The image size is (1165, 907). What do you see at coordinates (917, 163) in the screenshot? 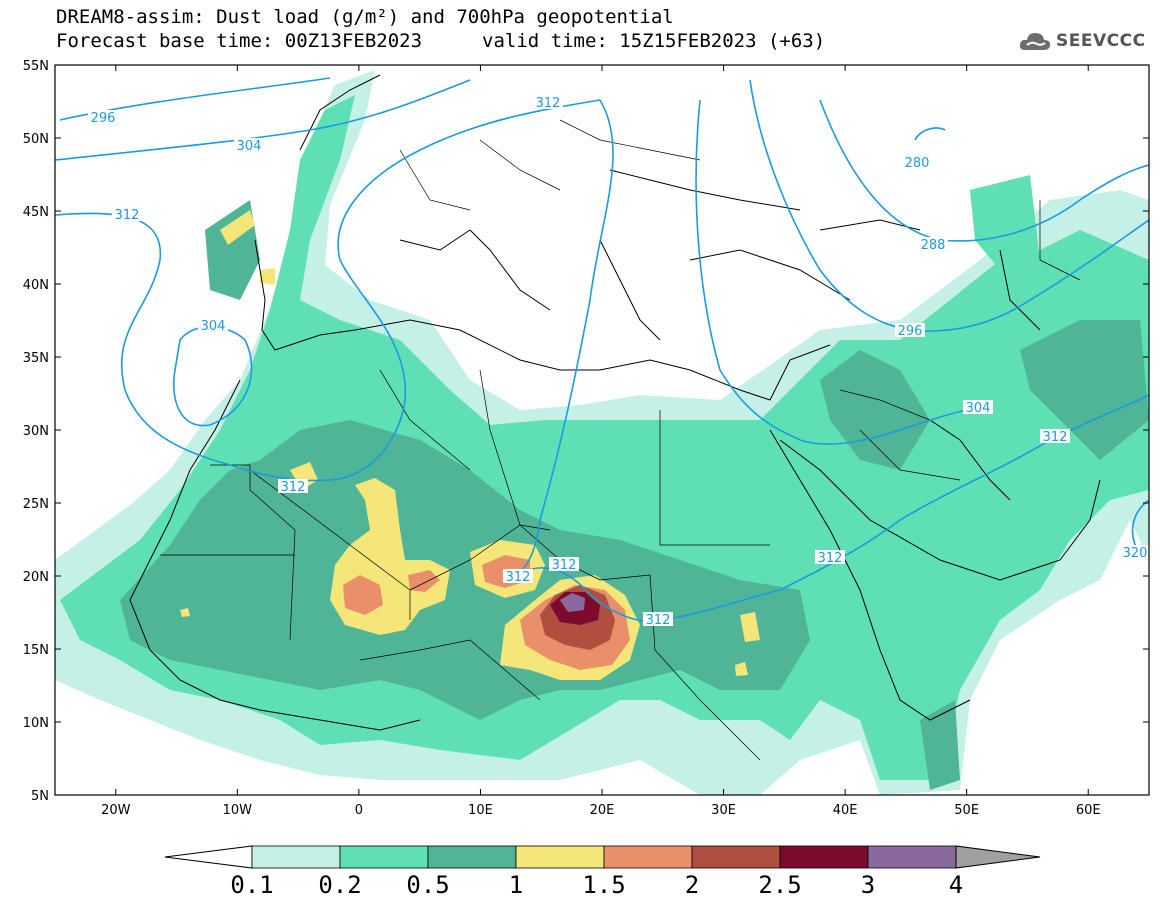
I see `contour-label: 280` at bounding box center [917, 163].